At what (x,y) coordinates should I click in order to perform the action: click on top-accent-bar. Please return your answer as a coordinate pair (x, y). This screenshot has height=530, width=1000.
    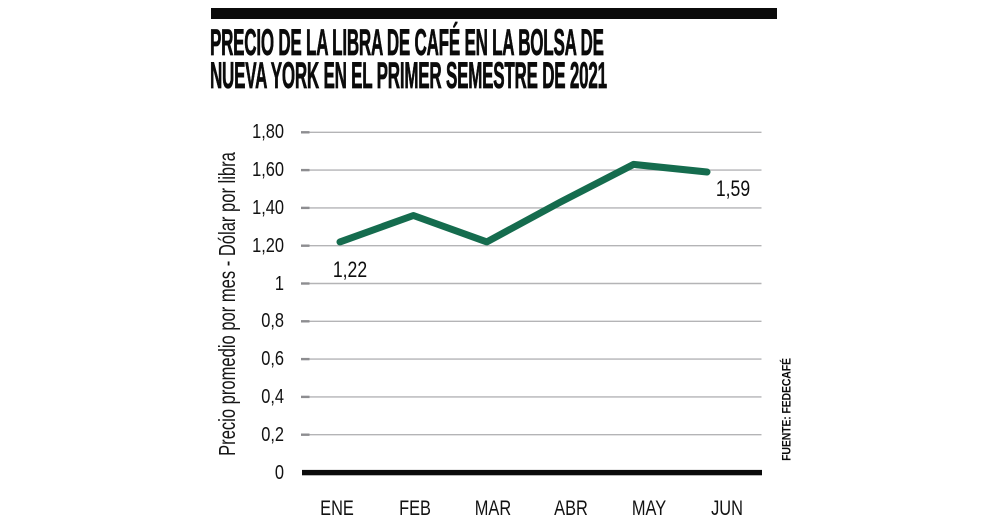
    Looking at the image, I should click on (494, 13).